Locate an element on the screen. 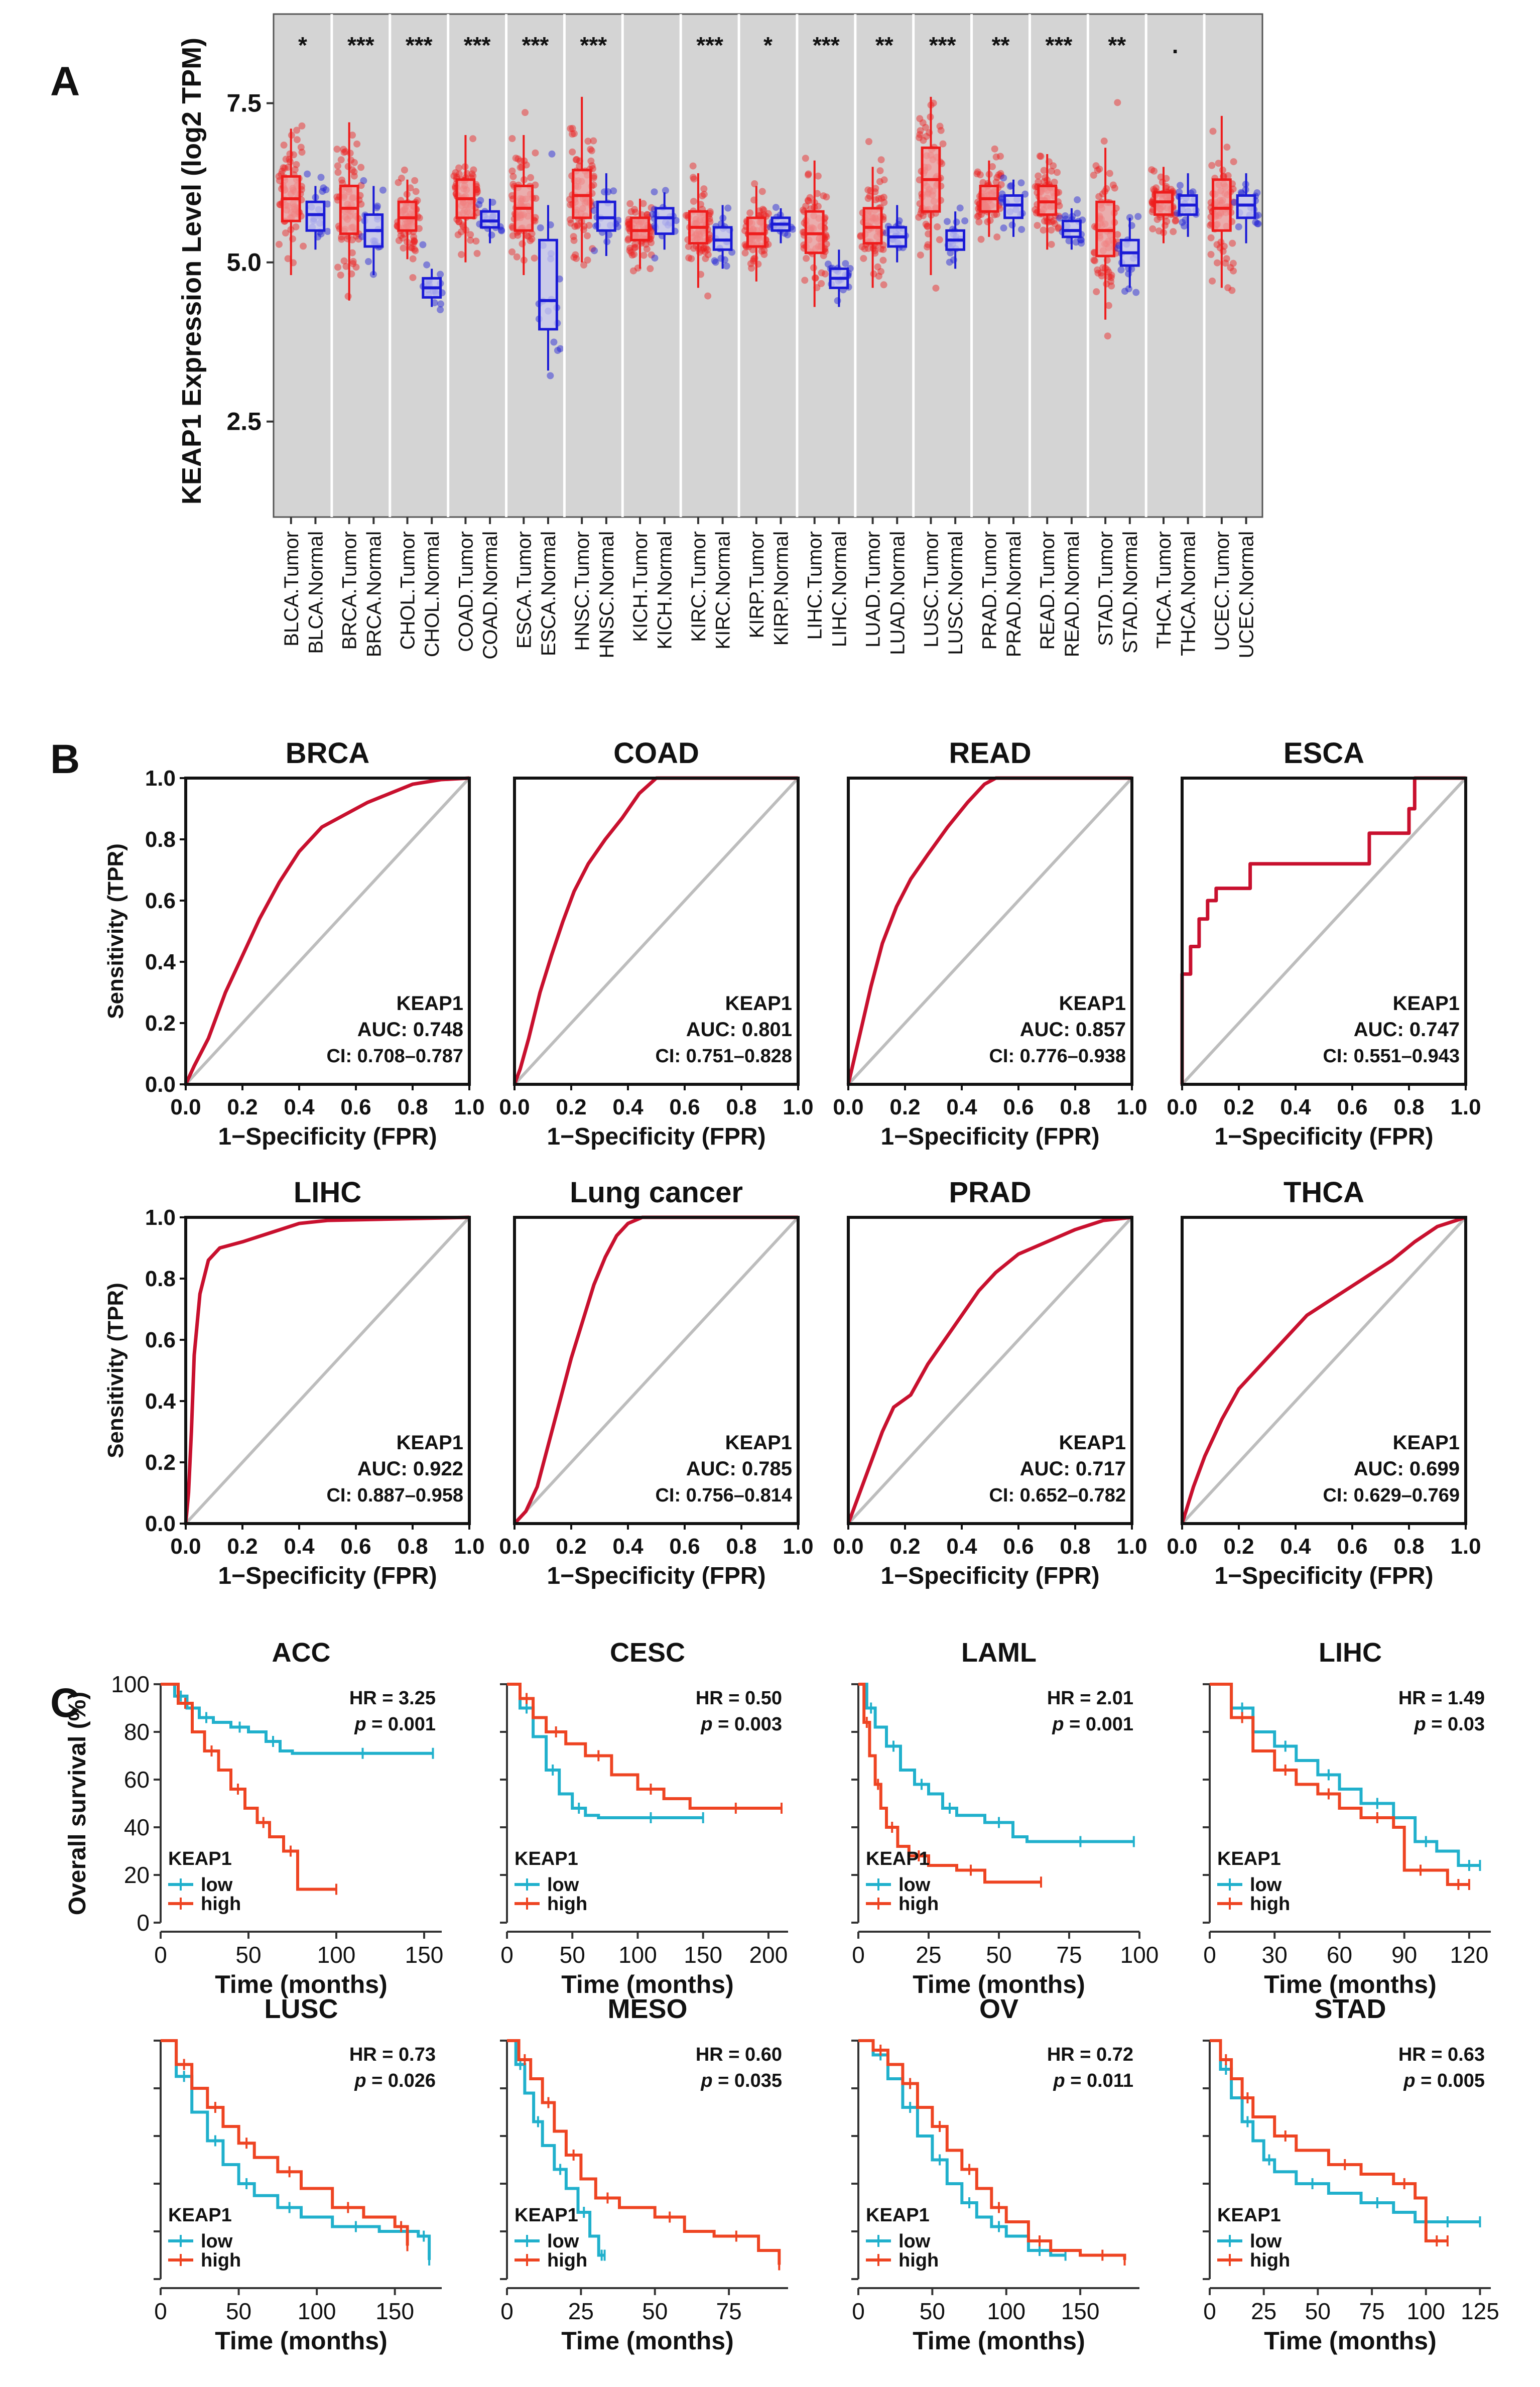 The image size is (1540, 2387). panel-label-a: A is located at coordinates (65, 82).